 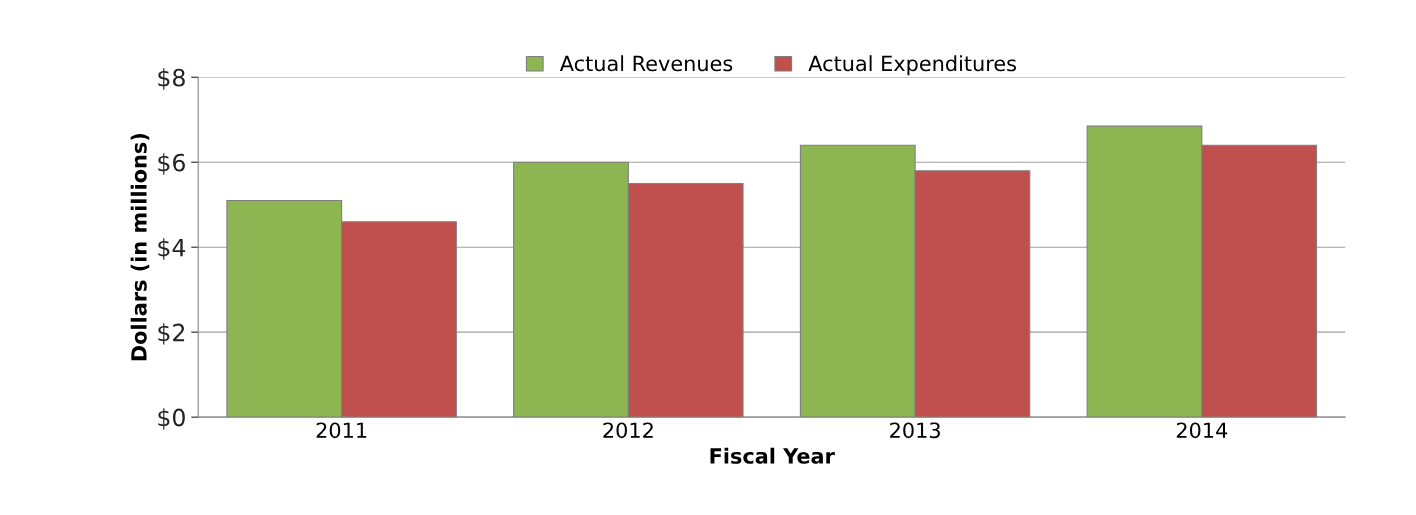 What do you see at coordinates (628, 430) in the screenshot?
I see `x-tick-label: 2012` at bounding box center [628, 430].